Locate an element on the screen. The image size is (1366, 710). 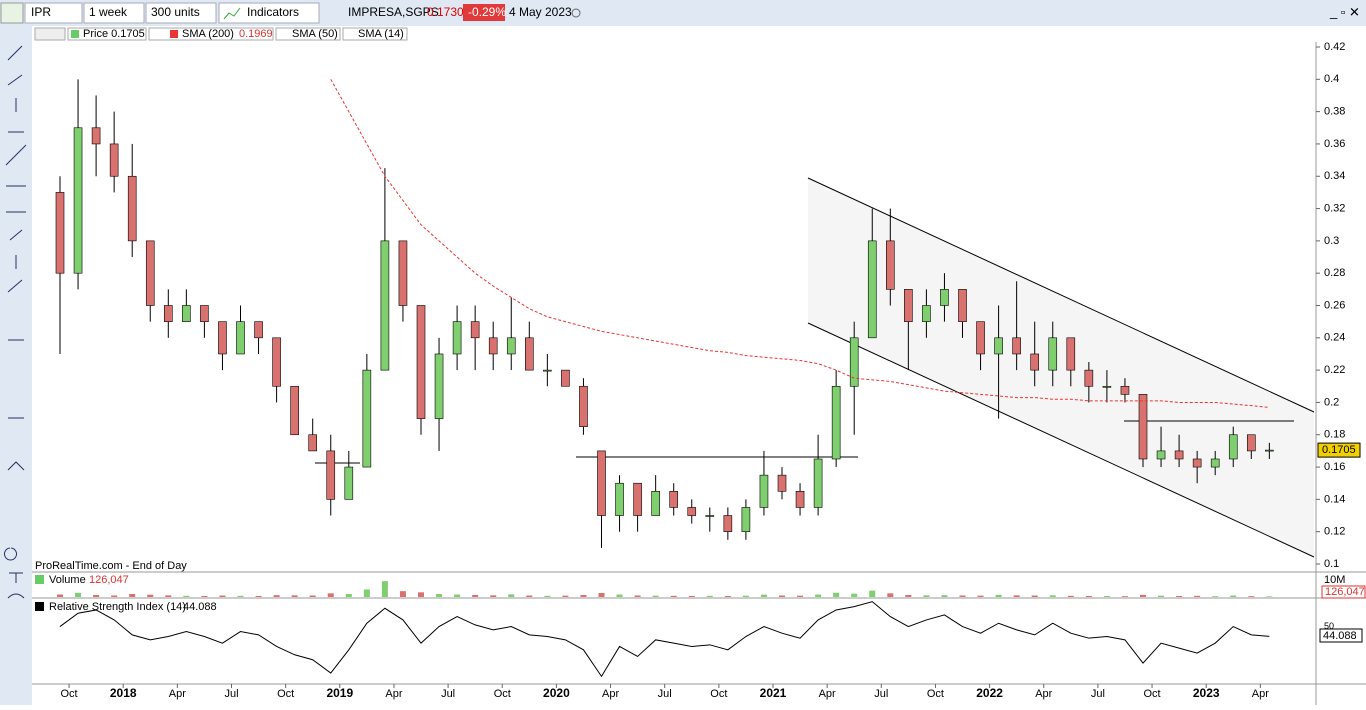
window-controls: _ ▫ ✕ is located at coordinates (1344, 11).